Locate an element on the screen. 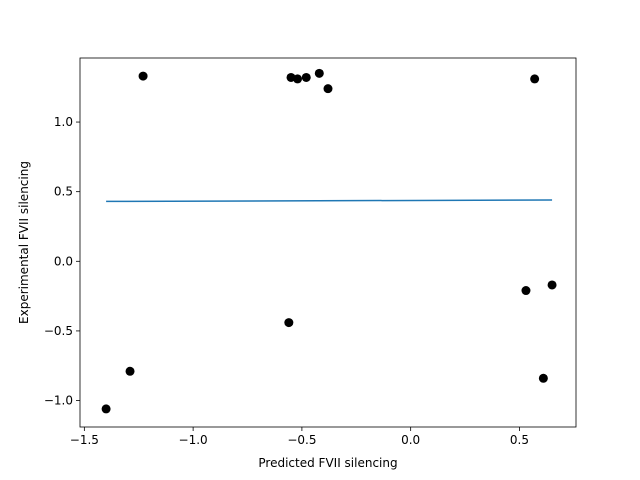 This screenshot has width=640, height=480. y-tick-label-3: 0.0 is located at coordinates (63, 261).